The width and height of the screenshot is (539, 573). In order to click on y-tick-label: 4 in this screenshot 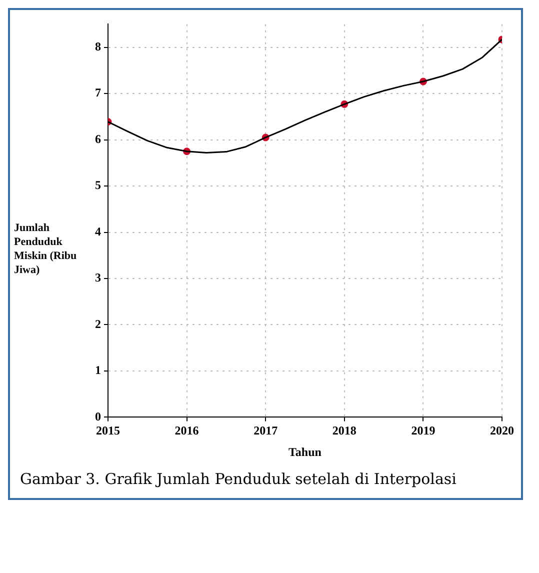, I will do `click(98, 231)`.